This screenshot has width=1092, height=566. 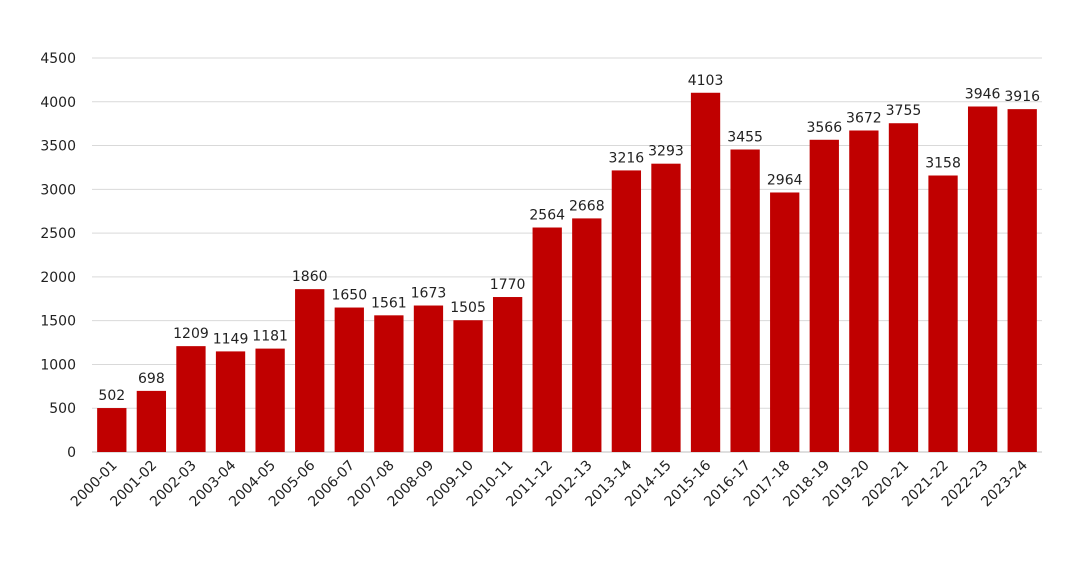 I want to click on data-label-2007-08: 1561, so click(x=389, y=303).